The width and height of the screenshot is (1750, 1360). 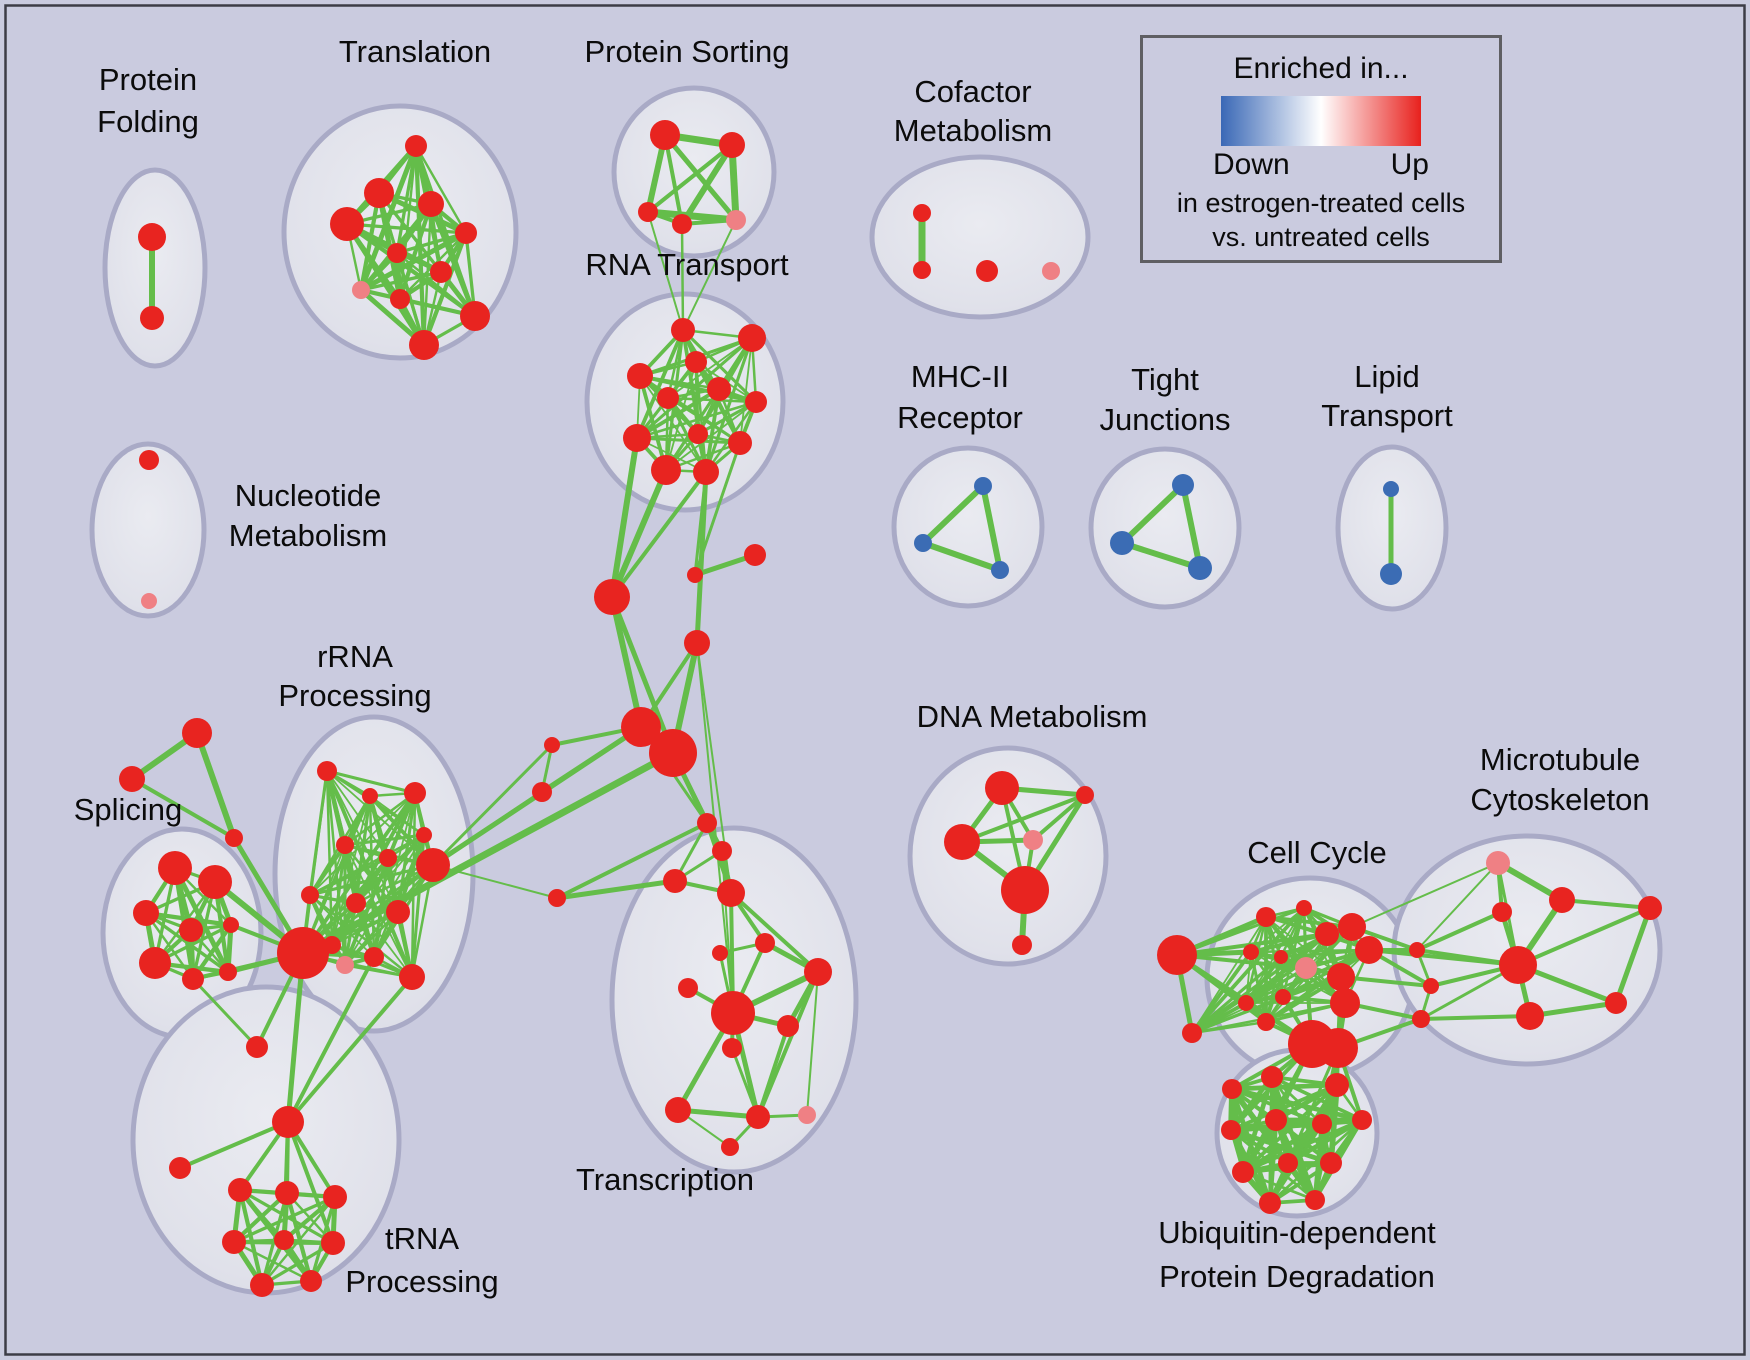 What do you see at coordinates (1317, 852) in the screenshot?
I see `cluster-label-cell-cycle: Cell Cycle` at bounding box center [1317, 852].